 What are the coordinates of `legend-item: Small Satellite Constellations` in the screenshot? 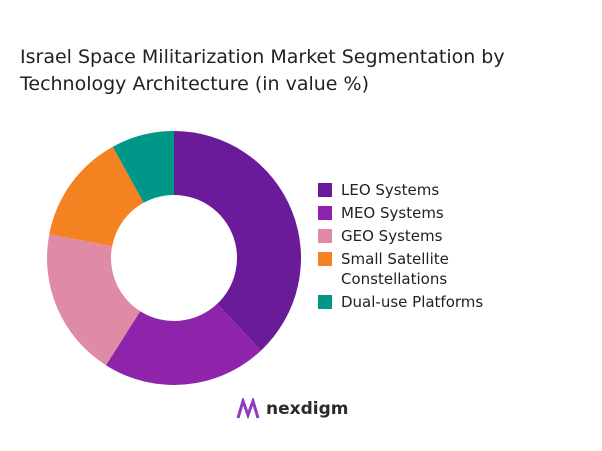 It's located at (424, 269).